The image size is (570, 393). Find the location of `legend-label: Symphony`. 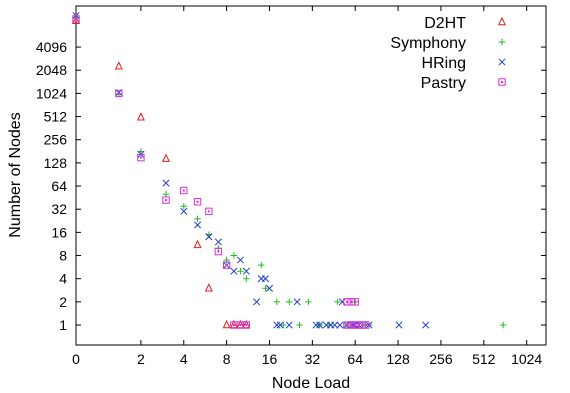

legend-label: Symphony is located at coordinates (428, 43).